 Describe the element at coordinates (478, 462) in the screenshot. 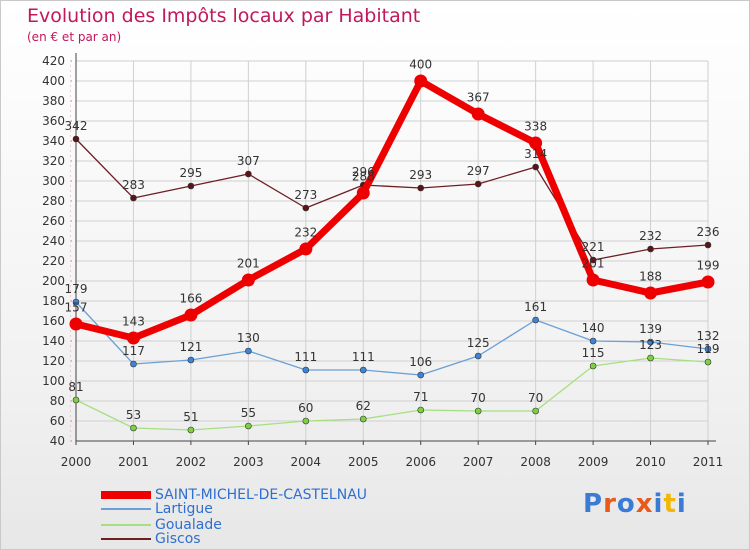

I see `x-tick-label-2007: 2007` at that location.